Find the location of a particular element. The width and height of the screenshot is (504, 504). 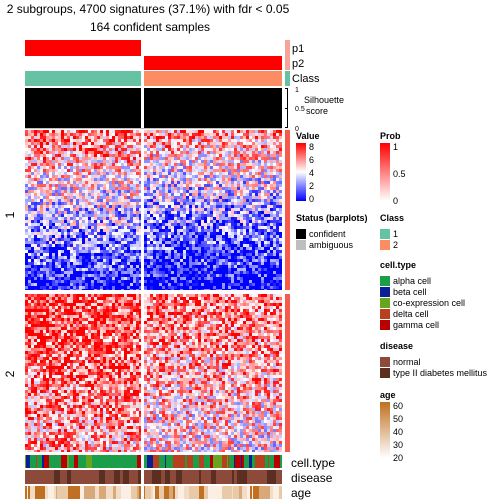

legend-cell-type-swatch-alpha is located at coordinates (385, 281).